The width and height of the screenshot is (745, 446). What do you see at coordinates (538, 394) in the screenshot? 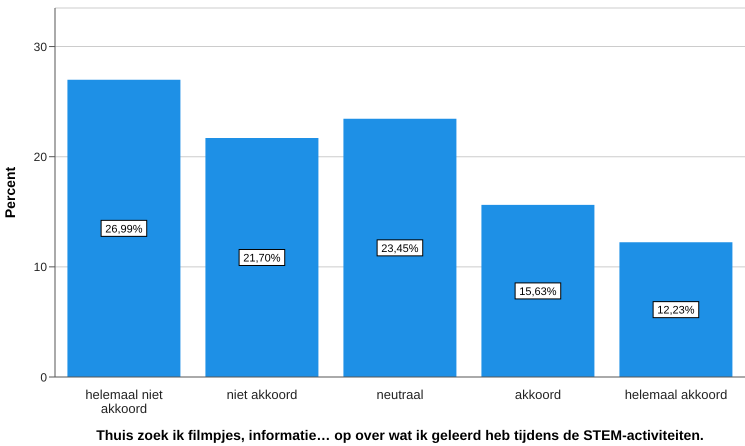
I see `x-tick-label: akkoord` at bounding box center [538, 394].